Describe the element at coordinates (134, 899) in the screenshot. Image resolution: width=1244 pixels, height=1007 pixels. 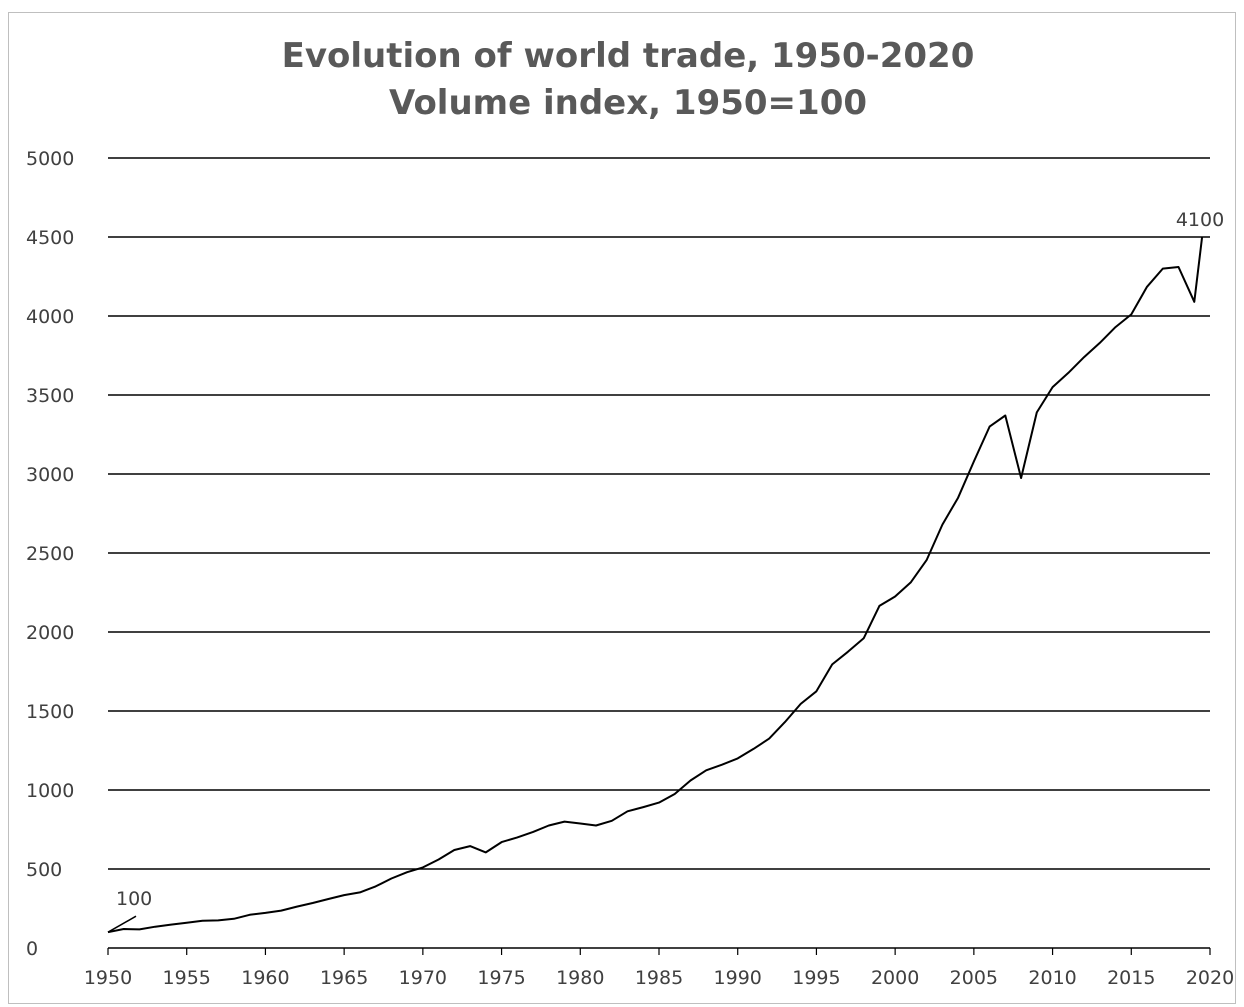
I see `annotation-start-label: 100` at that location.